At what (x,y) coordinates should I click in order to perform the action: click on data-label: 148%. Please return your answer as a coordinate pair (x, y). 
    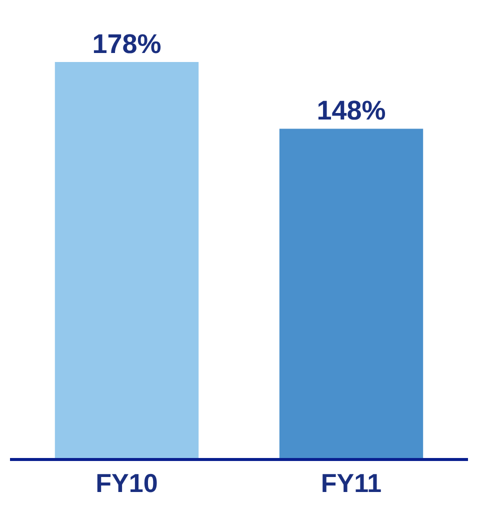
    Looking at the image, I should click on (351, 111).